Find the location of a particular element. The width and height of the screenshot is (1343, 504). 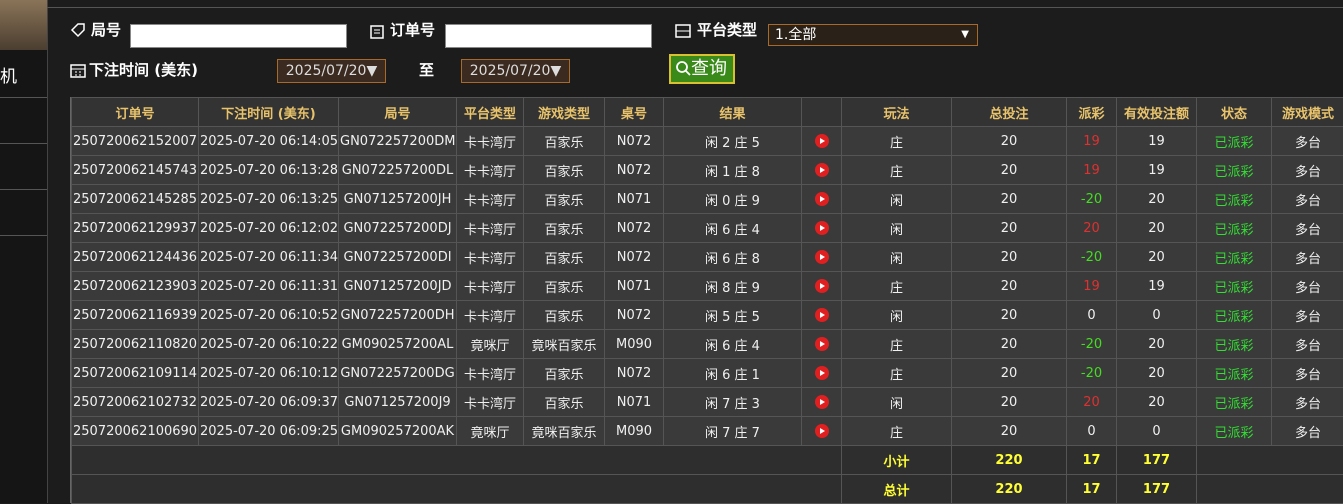

result-cell: 闲 6 庄 1 is located at coordinates (733, 373).